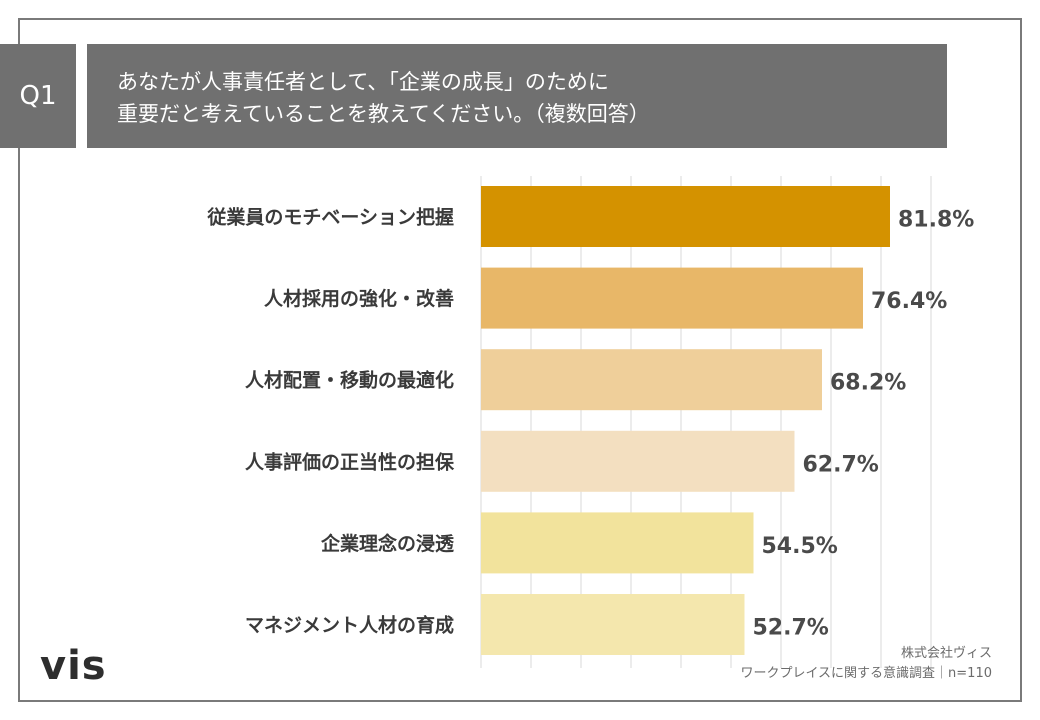  I want to click on value-label: 81.8%, so click(936, 220).